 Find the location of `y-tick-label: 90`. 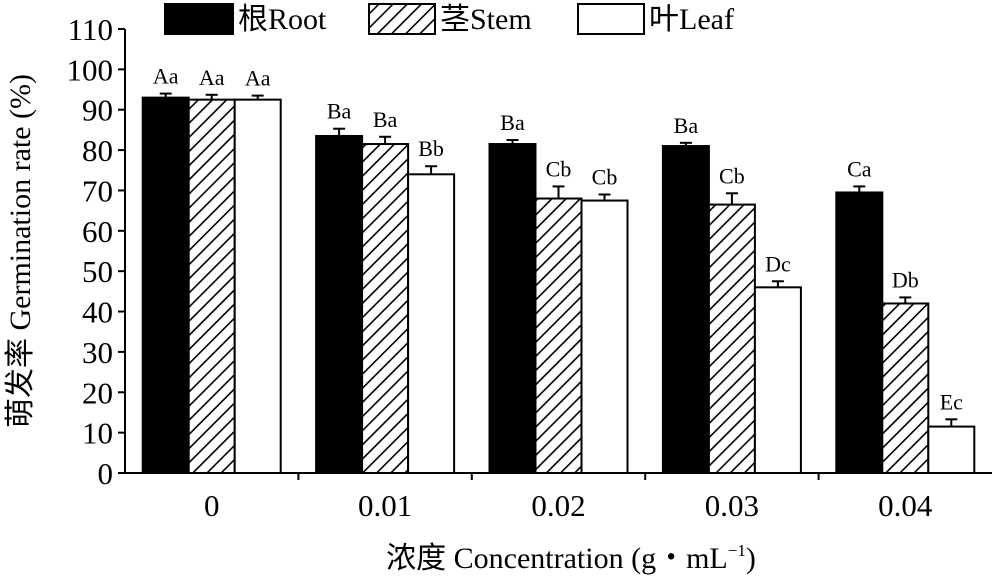

y-tick-label: 90 is located at coordinates (97, 110).